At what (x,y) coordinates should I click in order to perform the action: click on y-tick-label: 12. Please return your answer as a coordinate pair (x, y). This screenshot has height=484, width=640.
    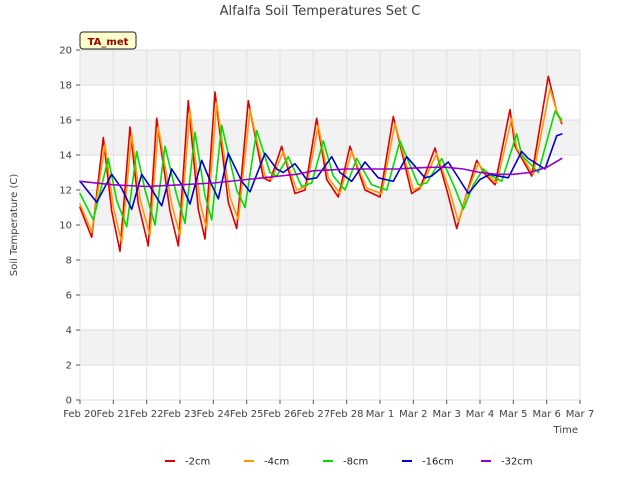
    Looking at the image, I should click on (65, 191).